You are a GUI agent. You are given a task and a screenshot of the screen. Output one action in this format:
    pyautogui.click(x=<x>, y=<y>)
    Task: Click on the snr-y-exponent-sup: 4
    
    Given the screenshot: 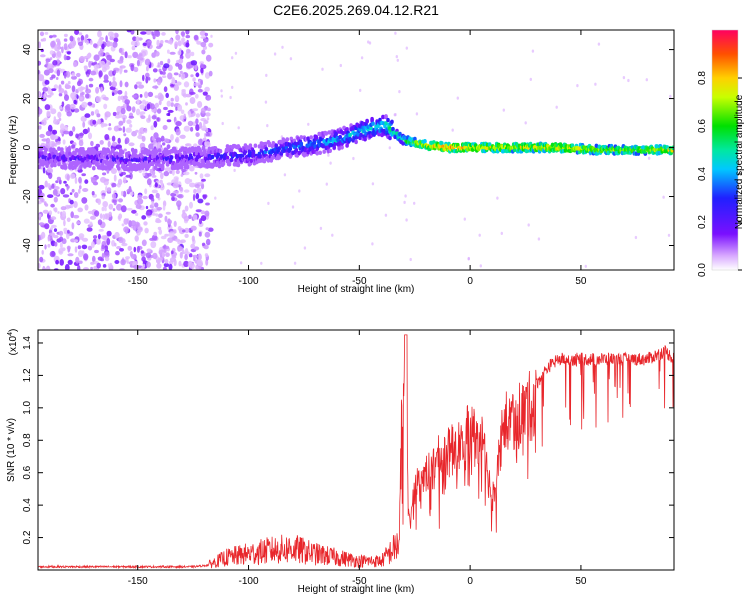 What is the action you would take?
    pyautogui.click(x=10, y=334)
    